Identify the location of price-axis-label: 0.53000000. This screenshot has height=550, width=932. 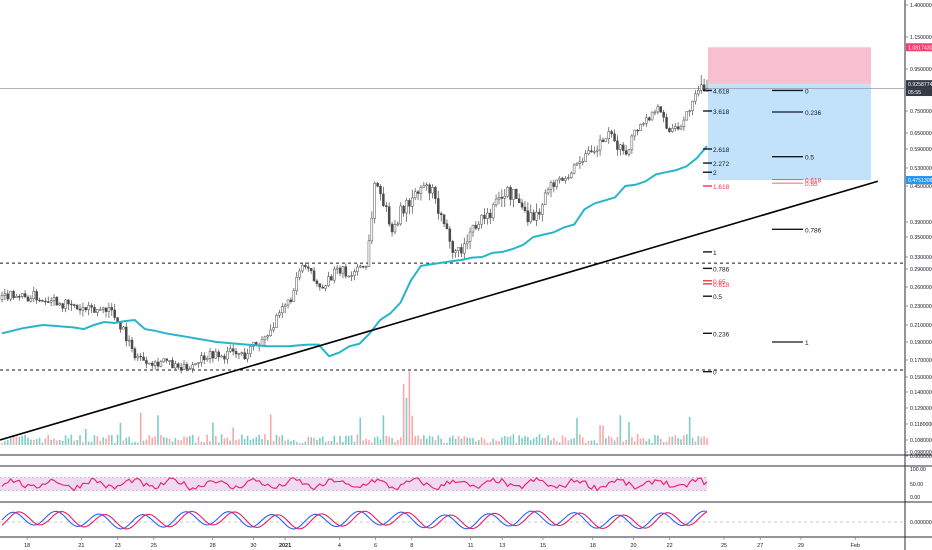
(921, 169).